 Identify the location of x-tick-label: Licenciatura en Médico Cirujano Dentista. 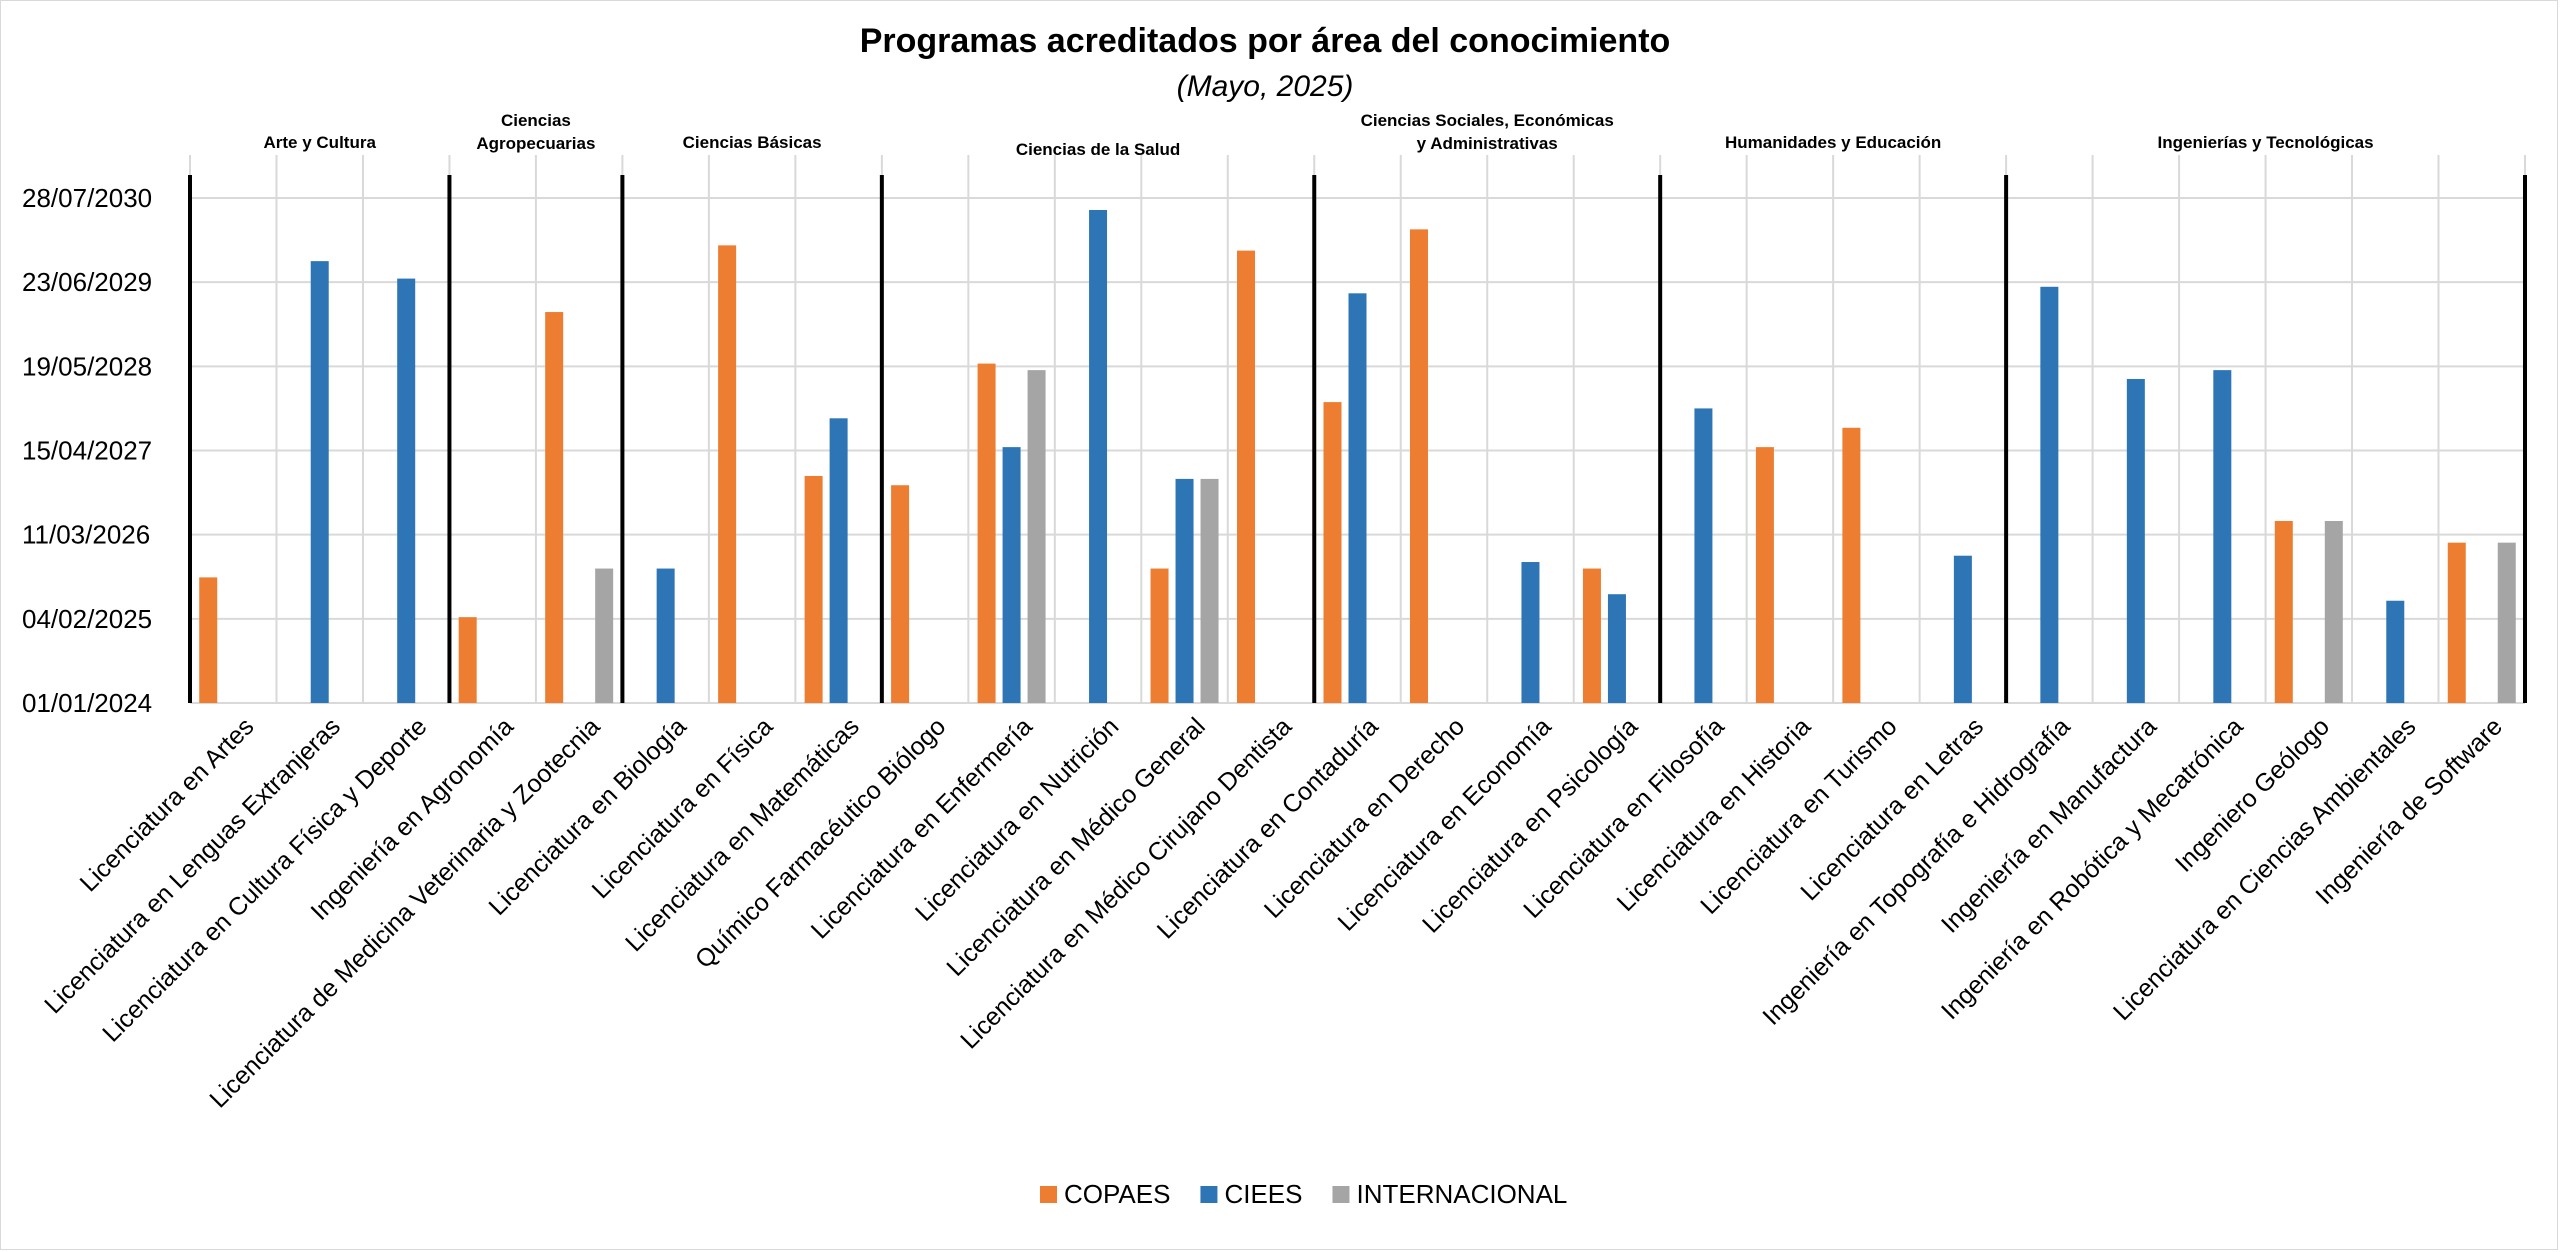
(1126, 883).